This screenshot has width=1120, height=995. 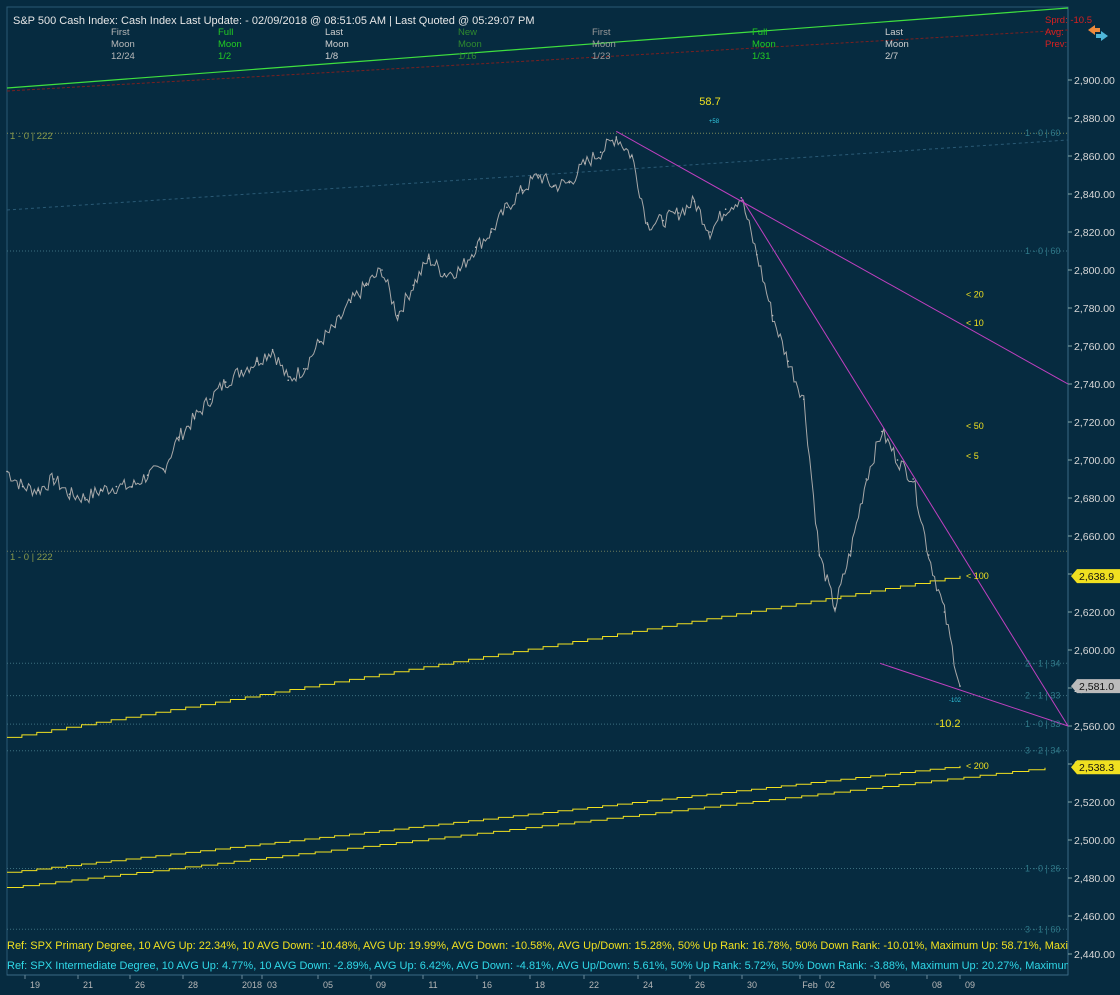 I want to click on y-tick-label: 2,660.00, so click(x=1094, y=537).